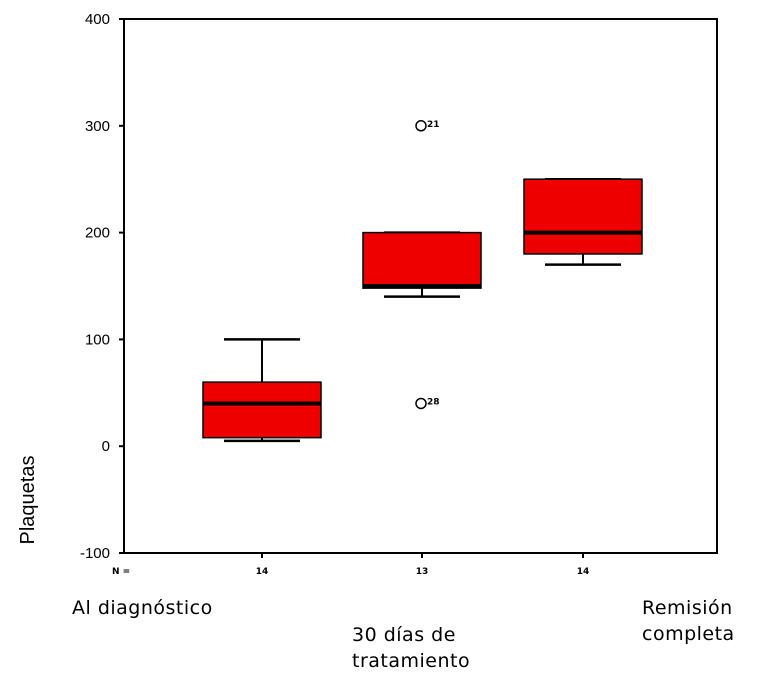 This screenshot has height=674, width=769. I want to click on category-label-line: Al diagnóstico, so click(142, 608).